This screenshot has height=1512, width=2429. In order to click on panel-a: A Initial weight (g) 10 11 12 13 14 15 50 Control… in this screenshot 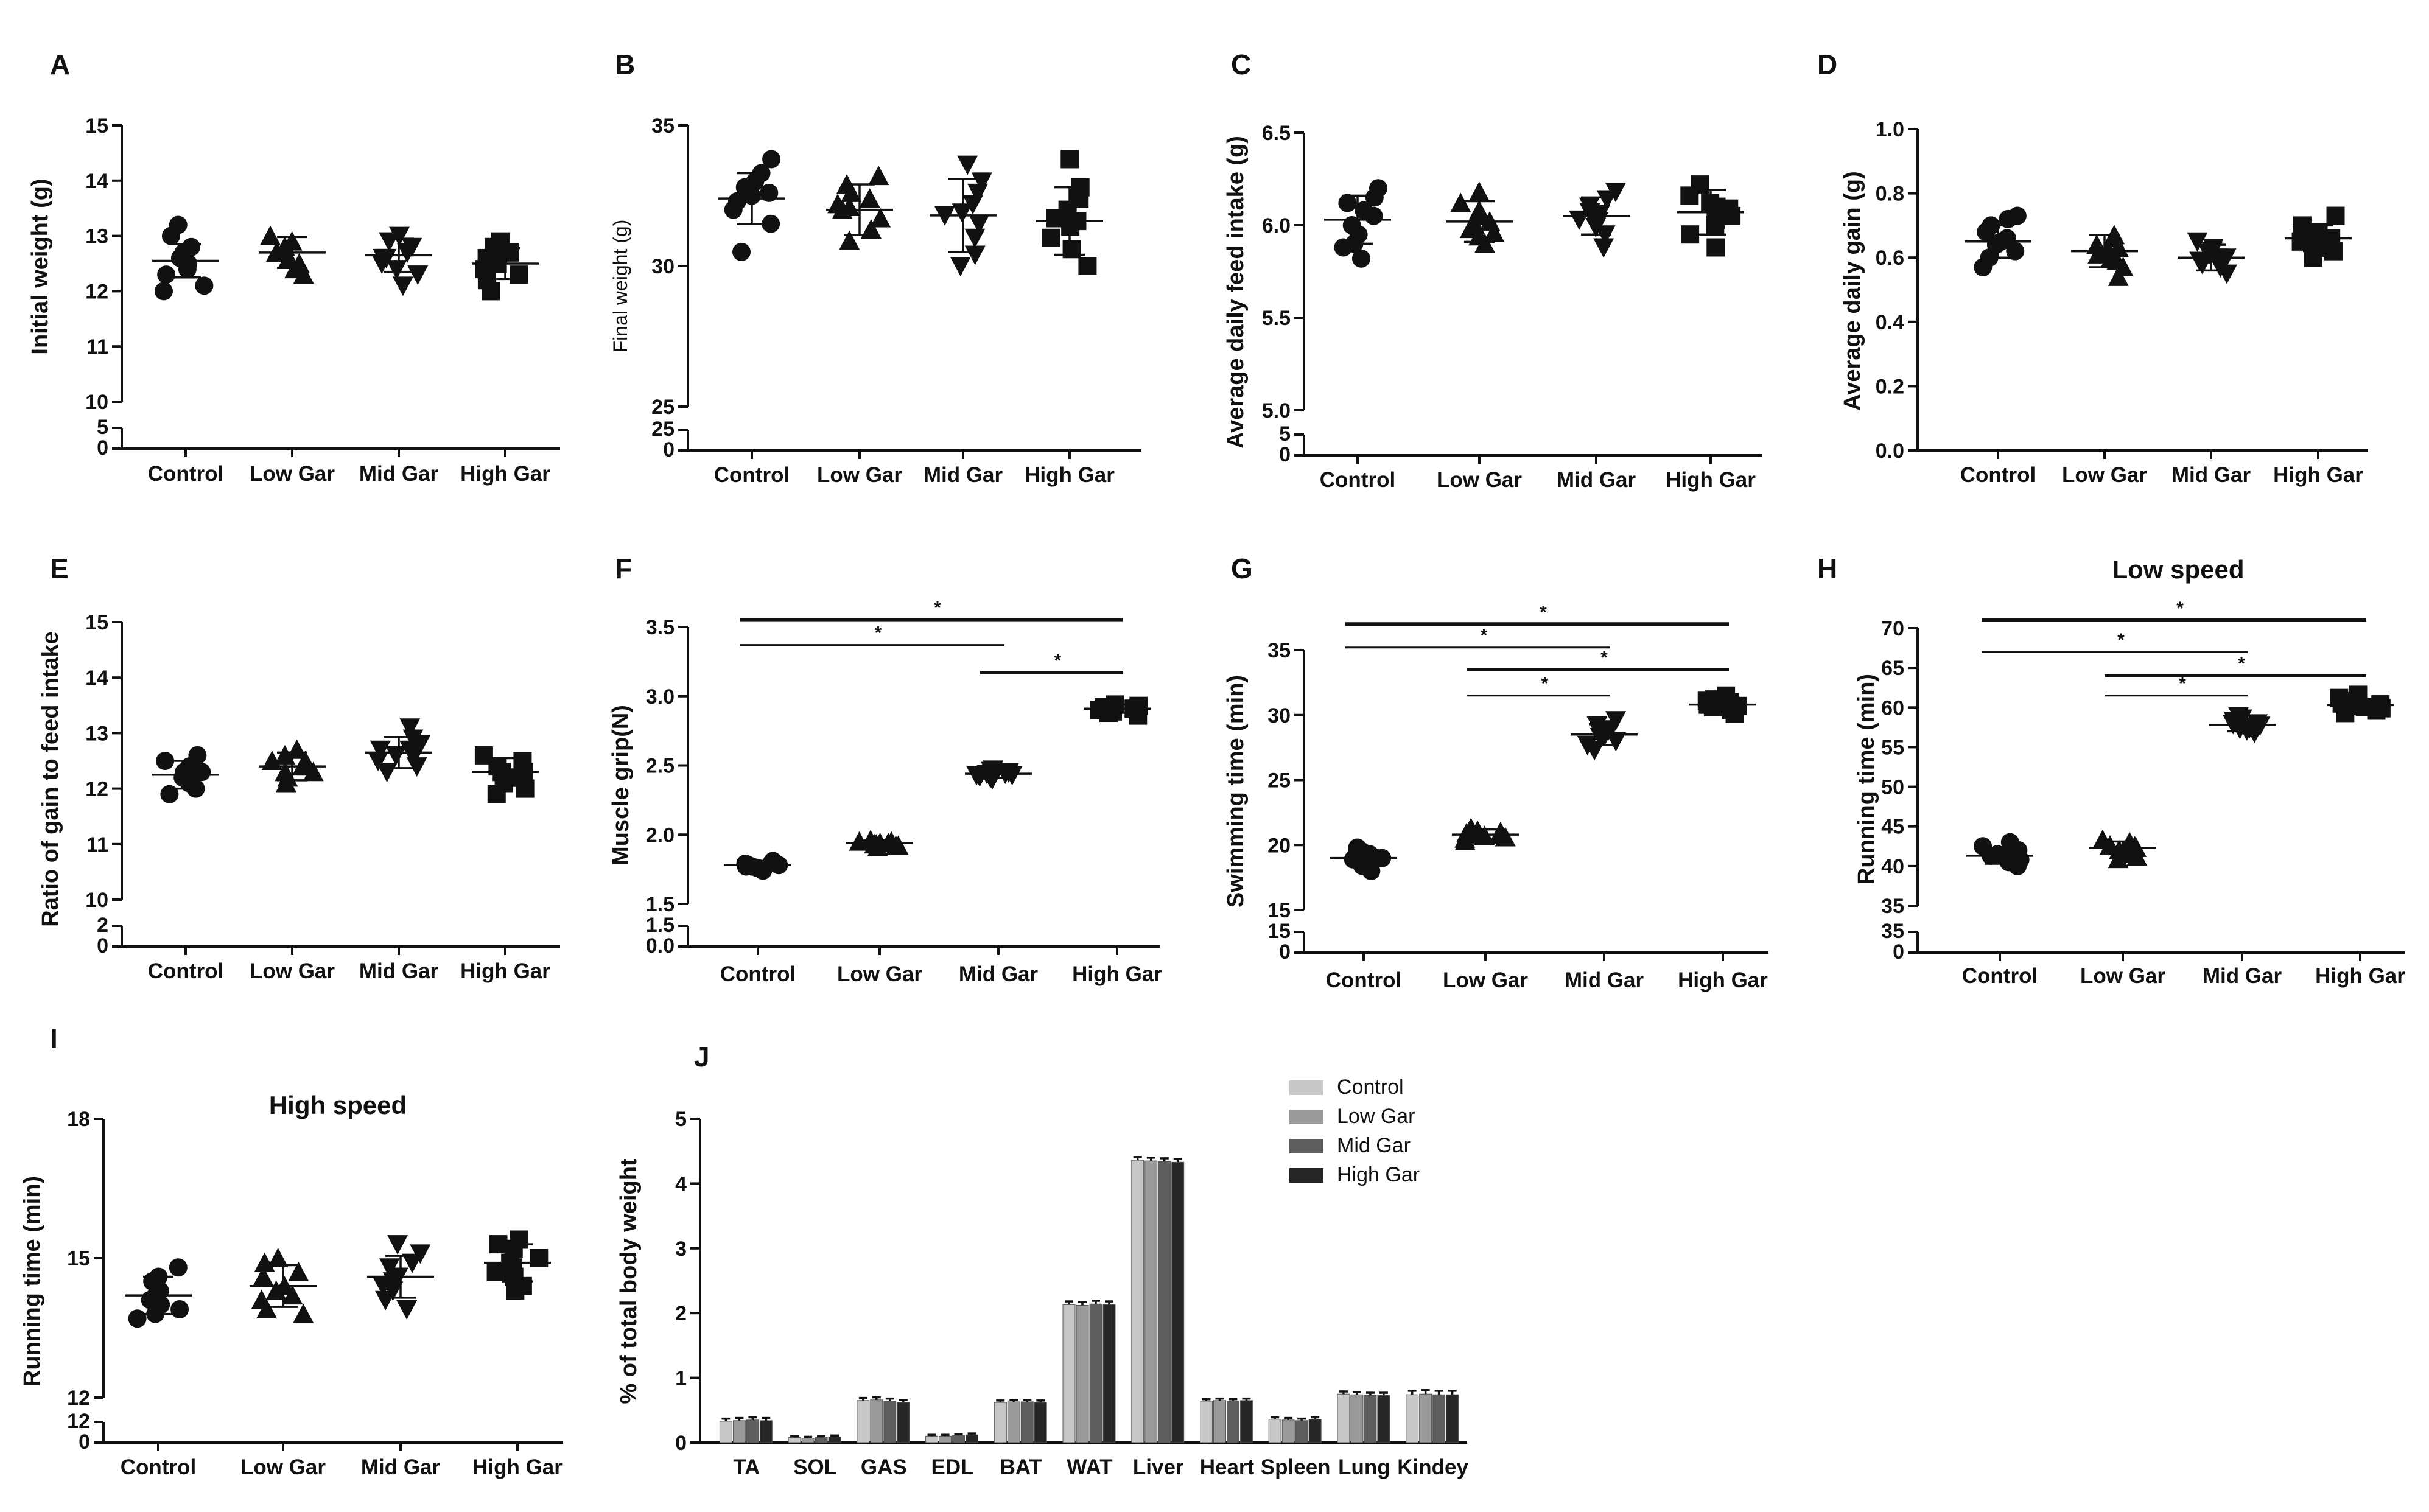, I will do `click(293, 267)`.